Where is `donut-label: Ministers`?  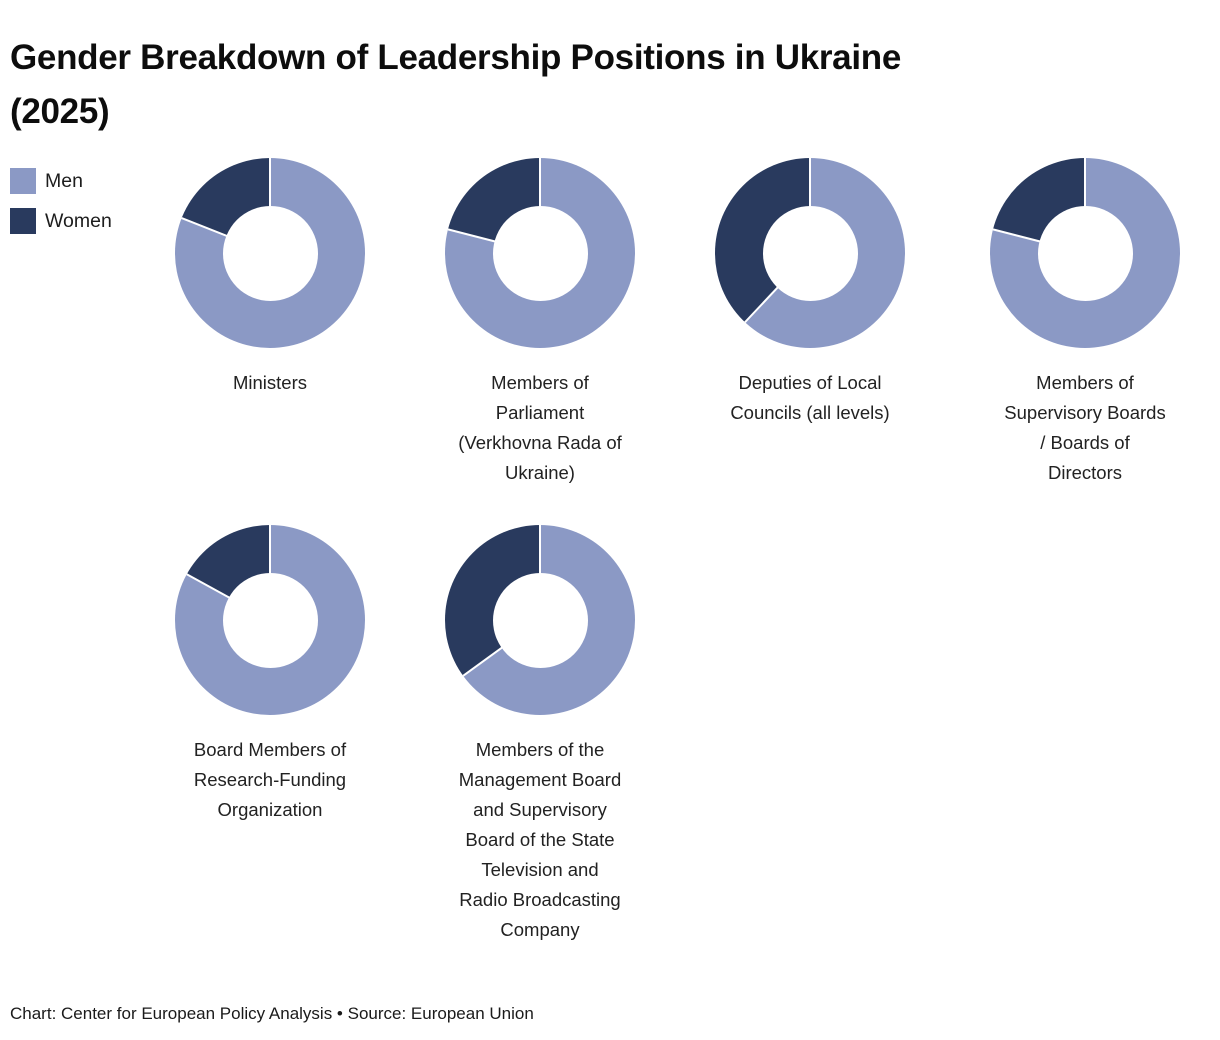
donut-label: Ministers is located at coordinates (269, 382).